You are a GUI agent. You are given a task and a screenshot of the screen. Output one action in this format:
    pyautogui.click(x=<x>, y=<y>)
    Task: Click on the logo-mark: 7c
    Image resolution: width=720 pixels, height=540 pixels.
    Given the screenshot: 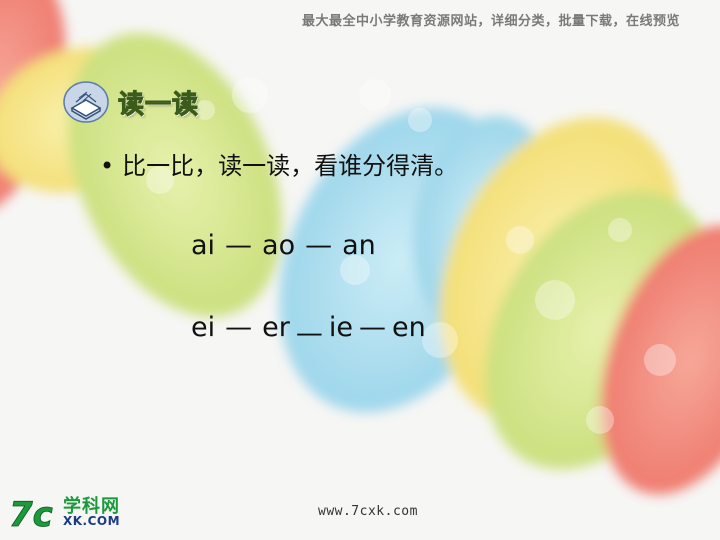 What is the action you would take?
    pyautogui.click(x=31, y=514)
    